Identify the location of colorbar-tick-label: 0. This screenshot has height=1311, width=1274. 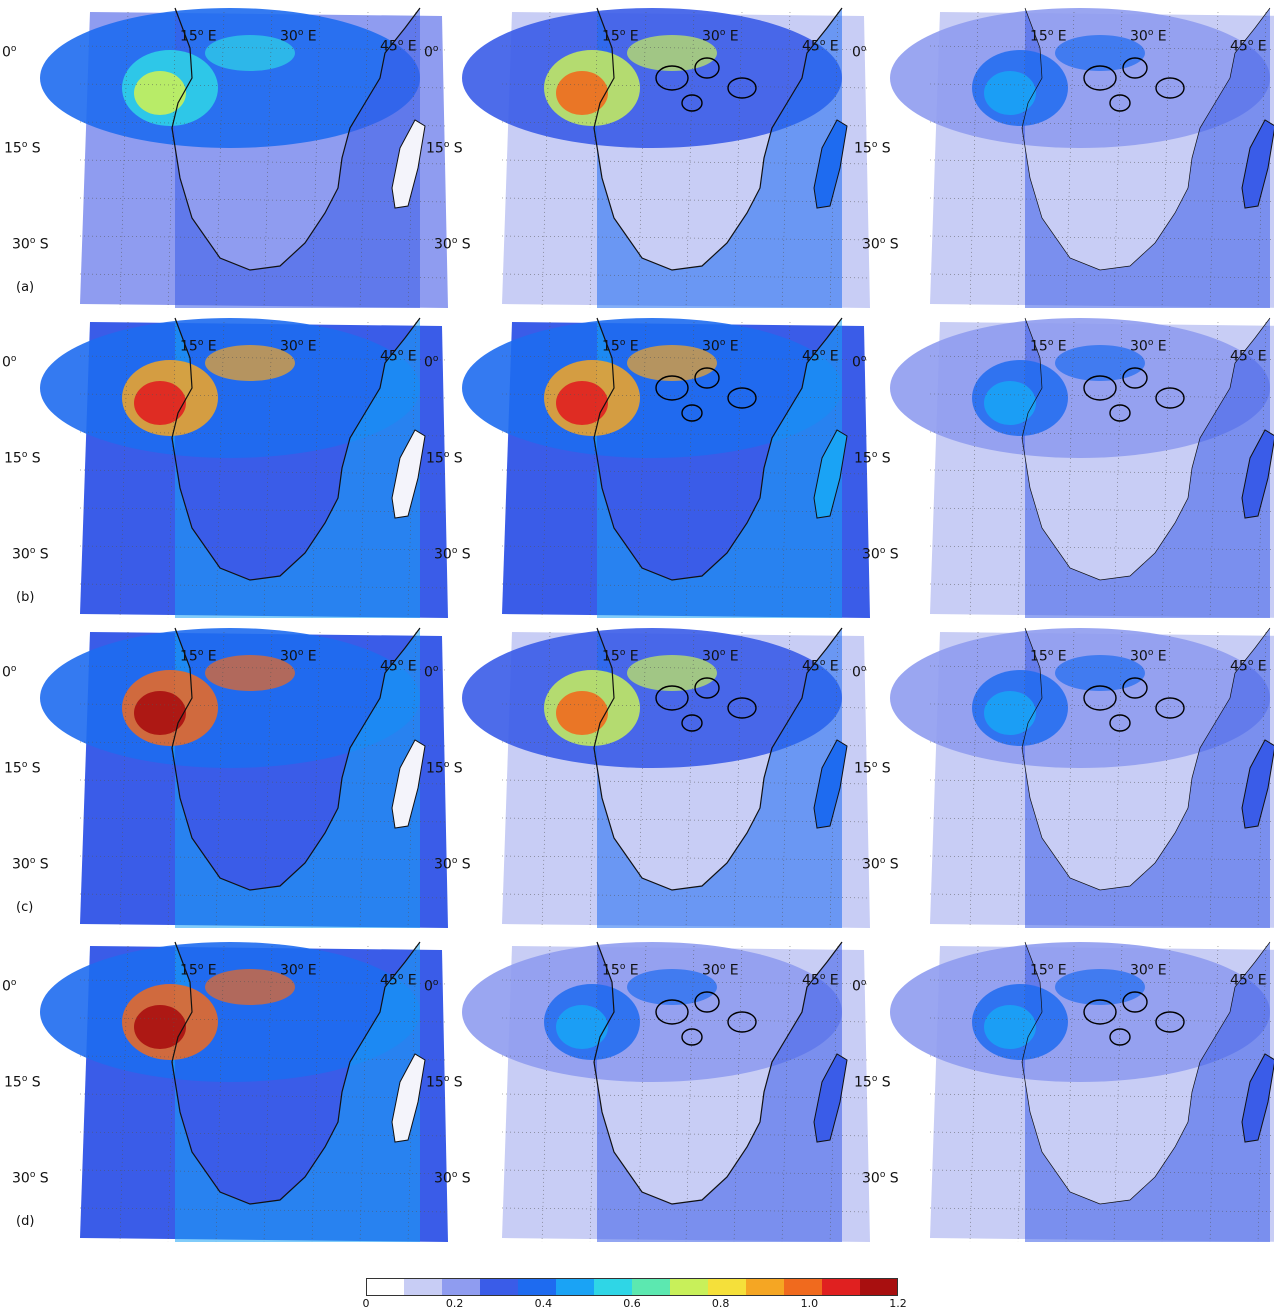
(366, 1303).